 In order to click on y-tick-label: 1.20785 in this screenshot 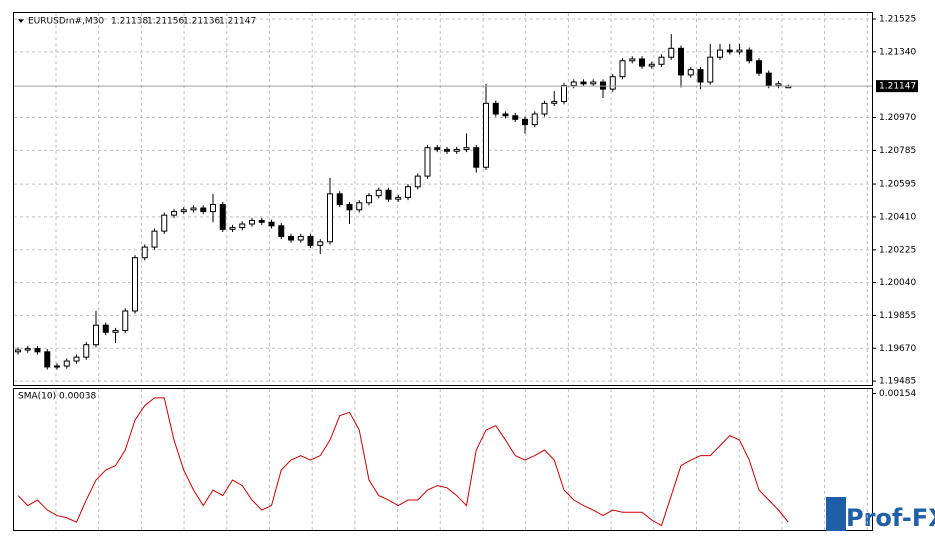, I will do `click(897, 151)`.